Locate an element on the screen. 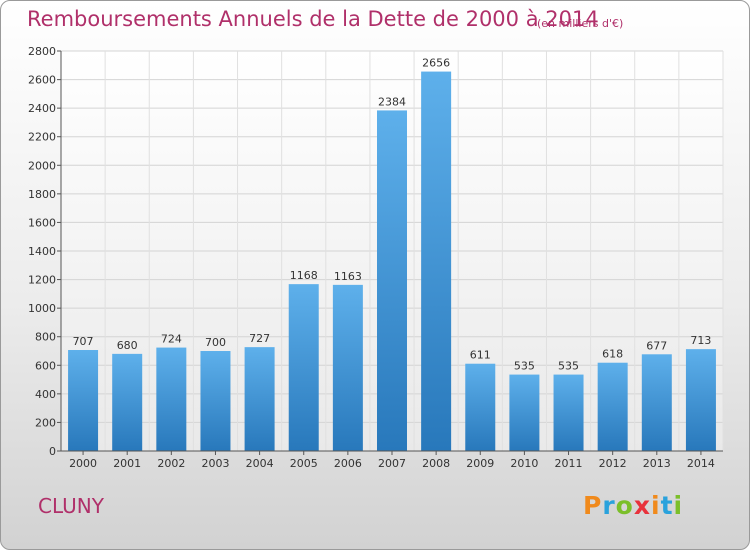 This screenshot has height=550, width=750. y-tick-label: 1200 is located at coordinates (42, 280).